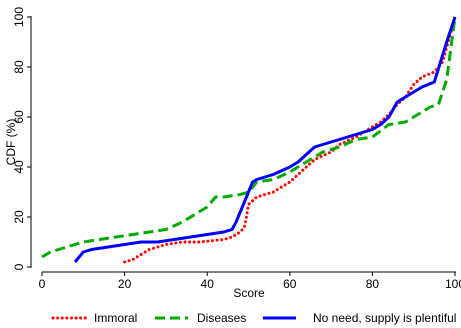 This screenshot has width=461, height=328. Describe the element at coordinates (249, 293) in the screenshot. I see `x-axis-title: Score` at that location.